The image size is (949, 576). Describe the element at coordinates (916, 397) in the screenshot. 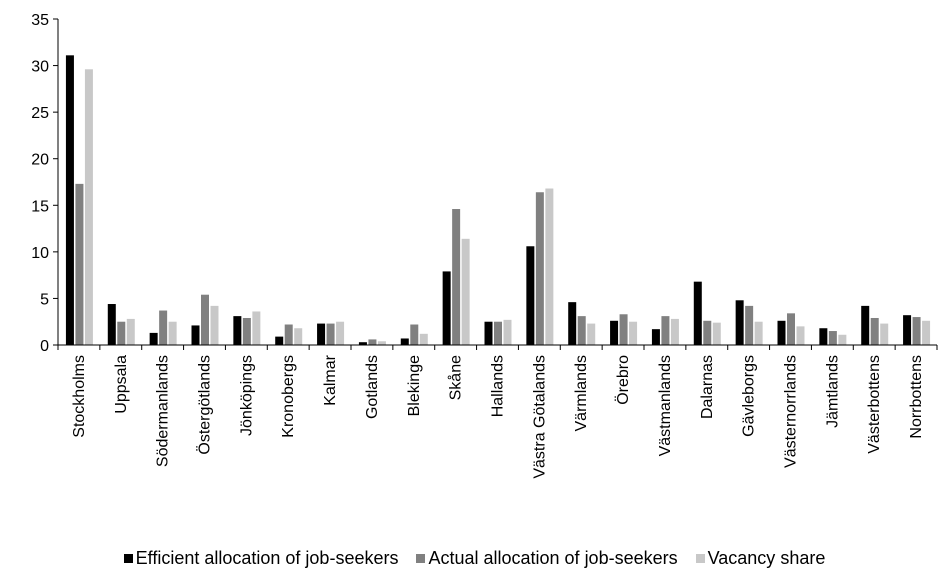

I see `x-tick-label: Norrbottens` at that location.